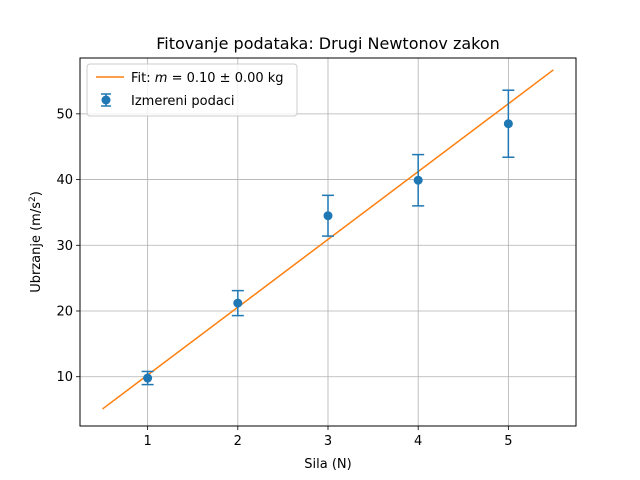 The height and width of the screenshot is (480, 640). I want to click on legend: Fit: m = 0.10 ± 0.00 kg Izmereni podaci, so click(192, 90).